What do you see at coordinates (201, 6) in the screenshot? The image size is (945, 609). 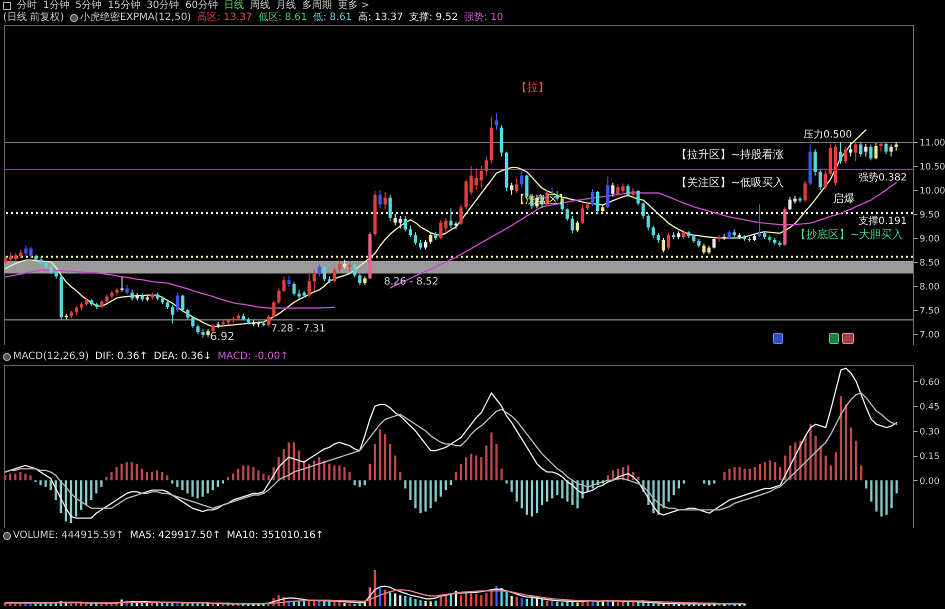 I see `text: 60分钟` at bounding box center [201, 6].